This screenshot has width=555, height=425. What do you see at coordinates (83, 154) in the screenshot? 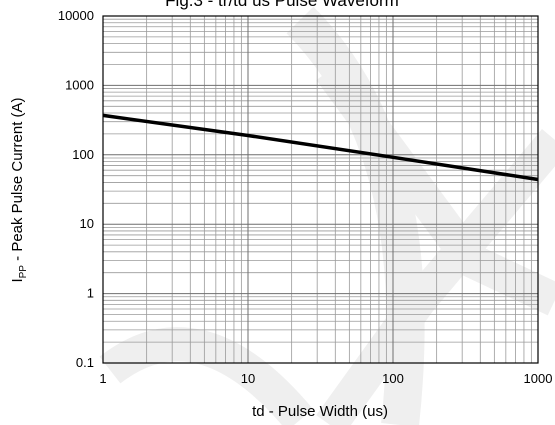
I see `y-tick-label: 100` at bounding box center [83, 154].